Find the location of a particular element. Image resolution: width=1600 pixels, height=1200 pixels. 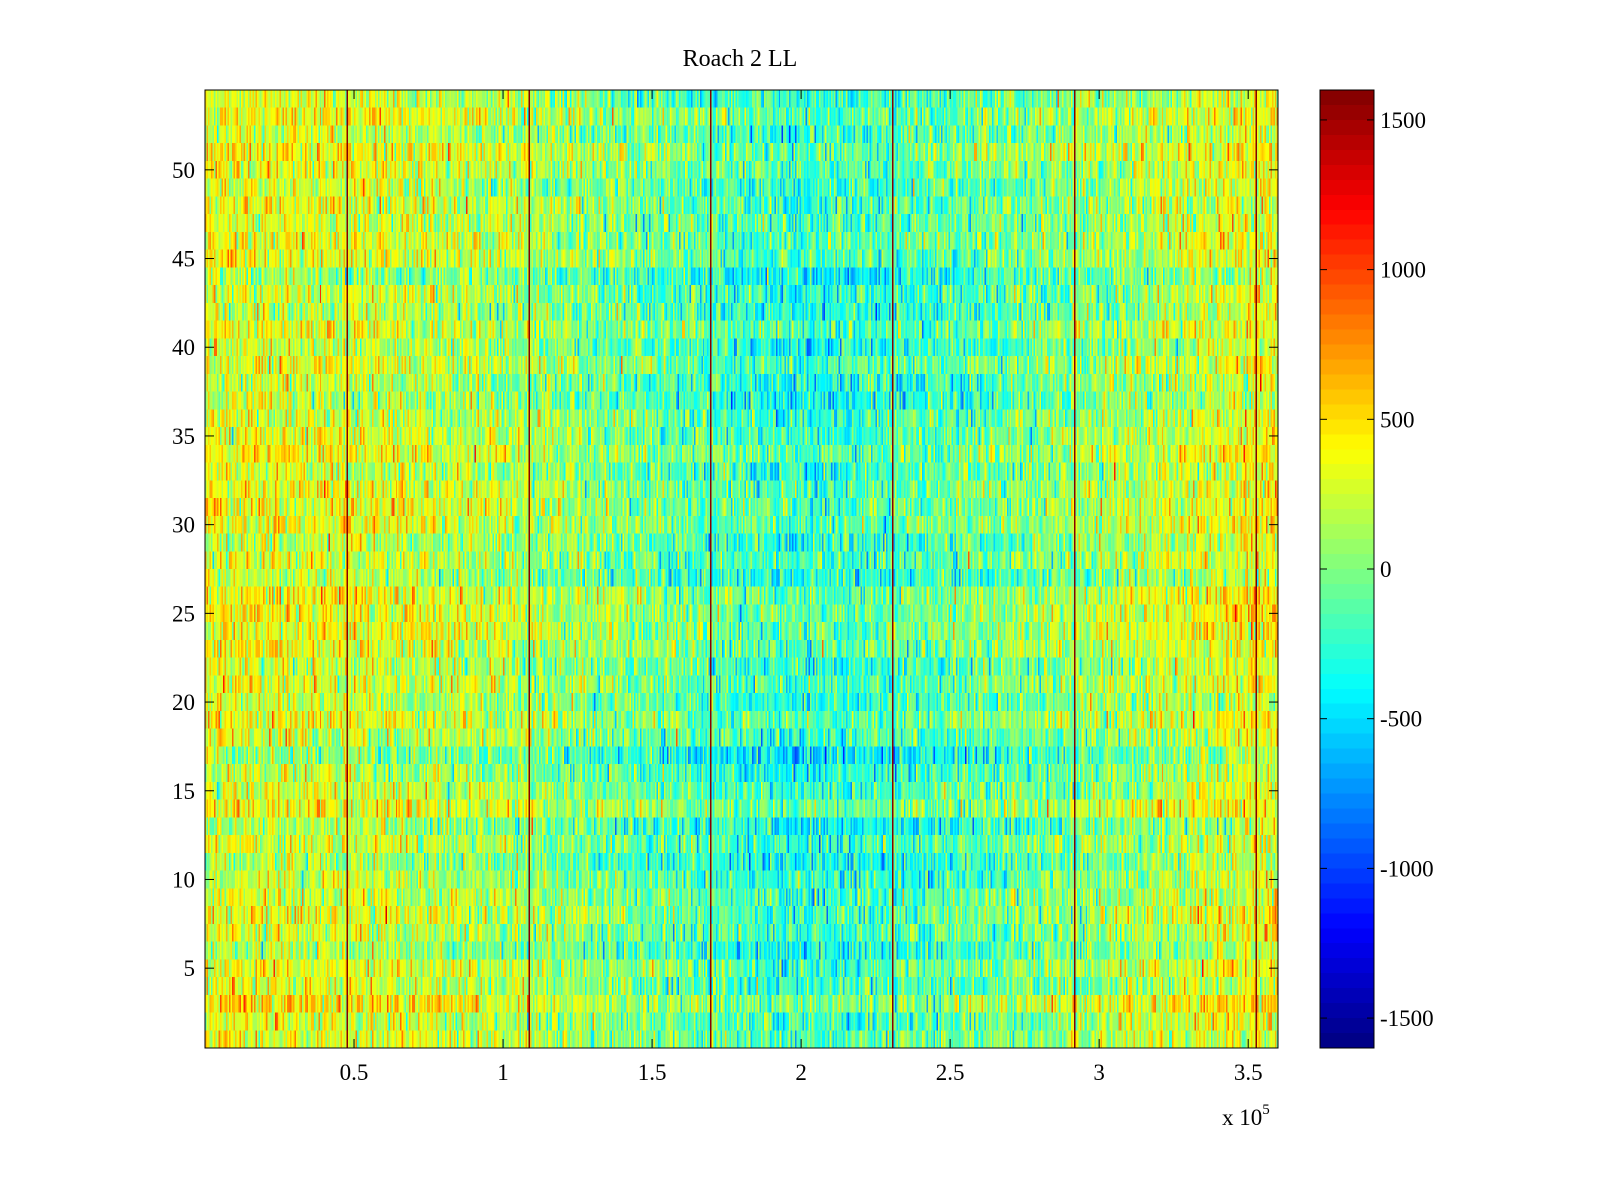

colorbar-tick-label: 500 is located at coordinates (1397, 419).